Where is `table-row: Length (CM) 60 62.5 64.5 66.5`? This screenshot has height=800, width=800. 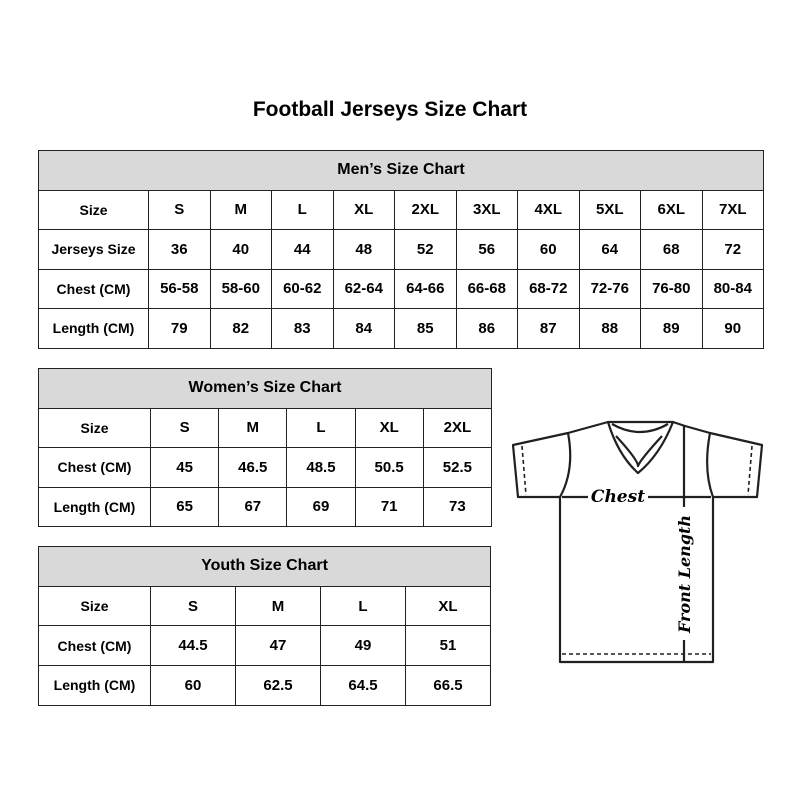 table-row: Length (CM) 60 62.5 64.5 66.5 is located at coordinates (264, 685).